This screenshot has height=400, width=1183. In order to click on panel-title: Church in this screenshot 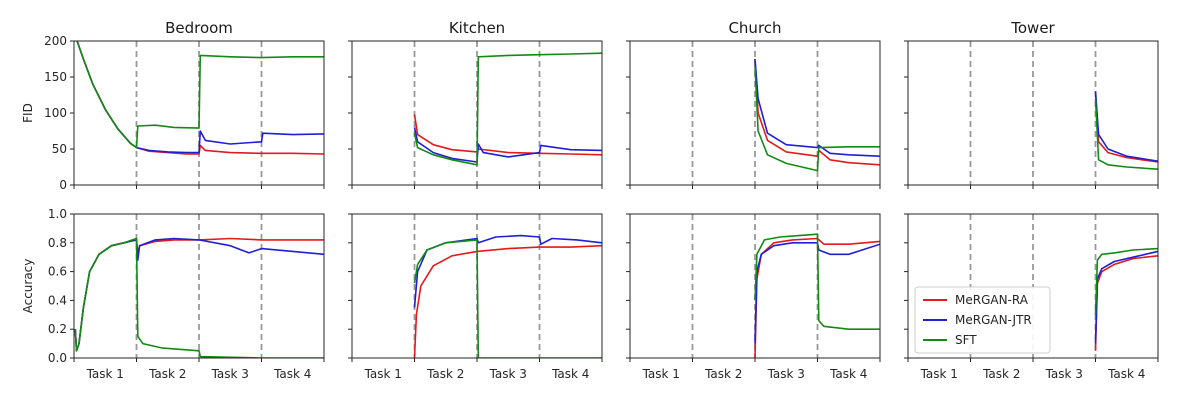, I will do `click(754, 28)`.